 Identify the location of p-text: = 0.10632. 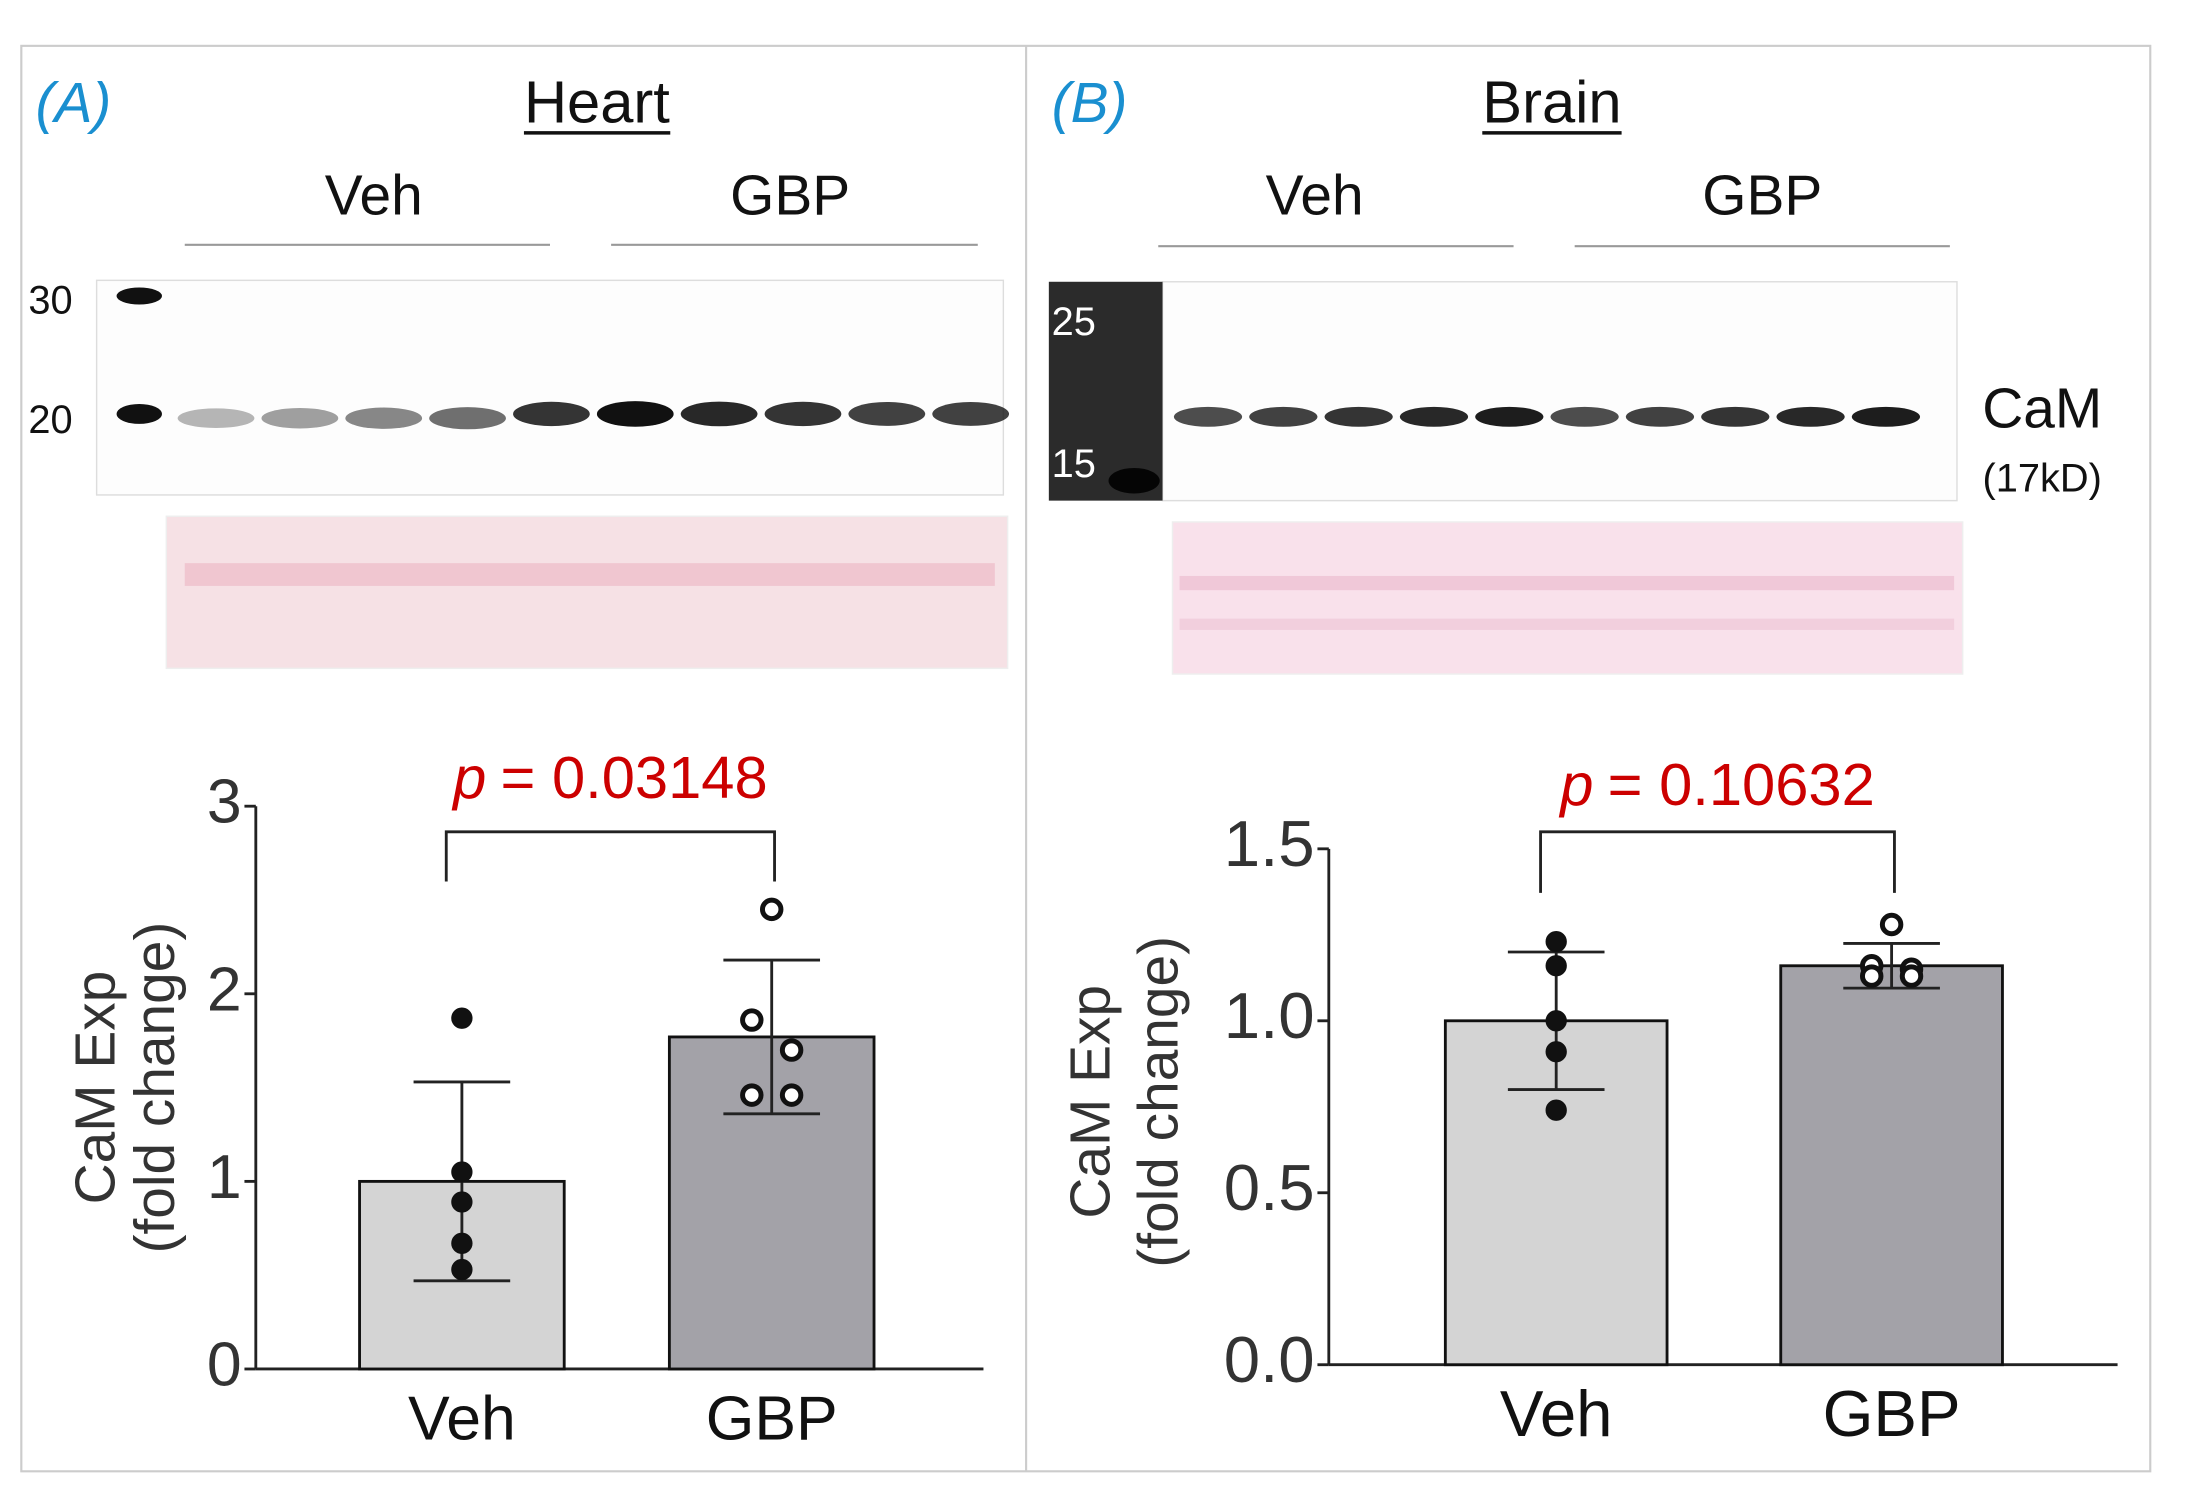
(1741, 784).